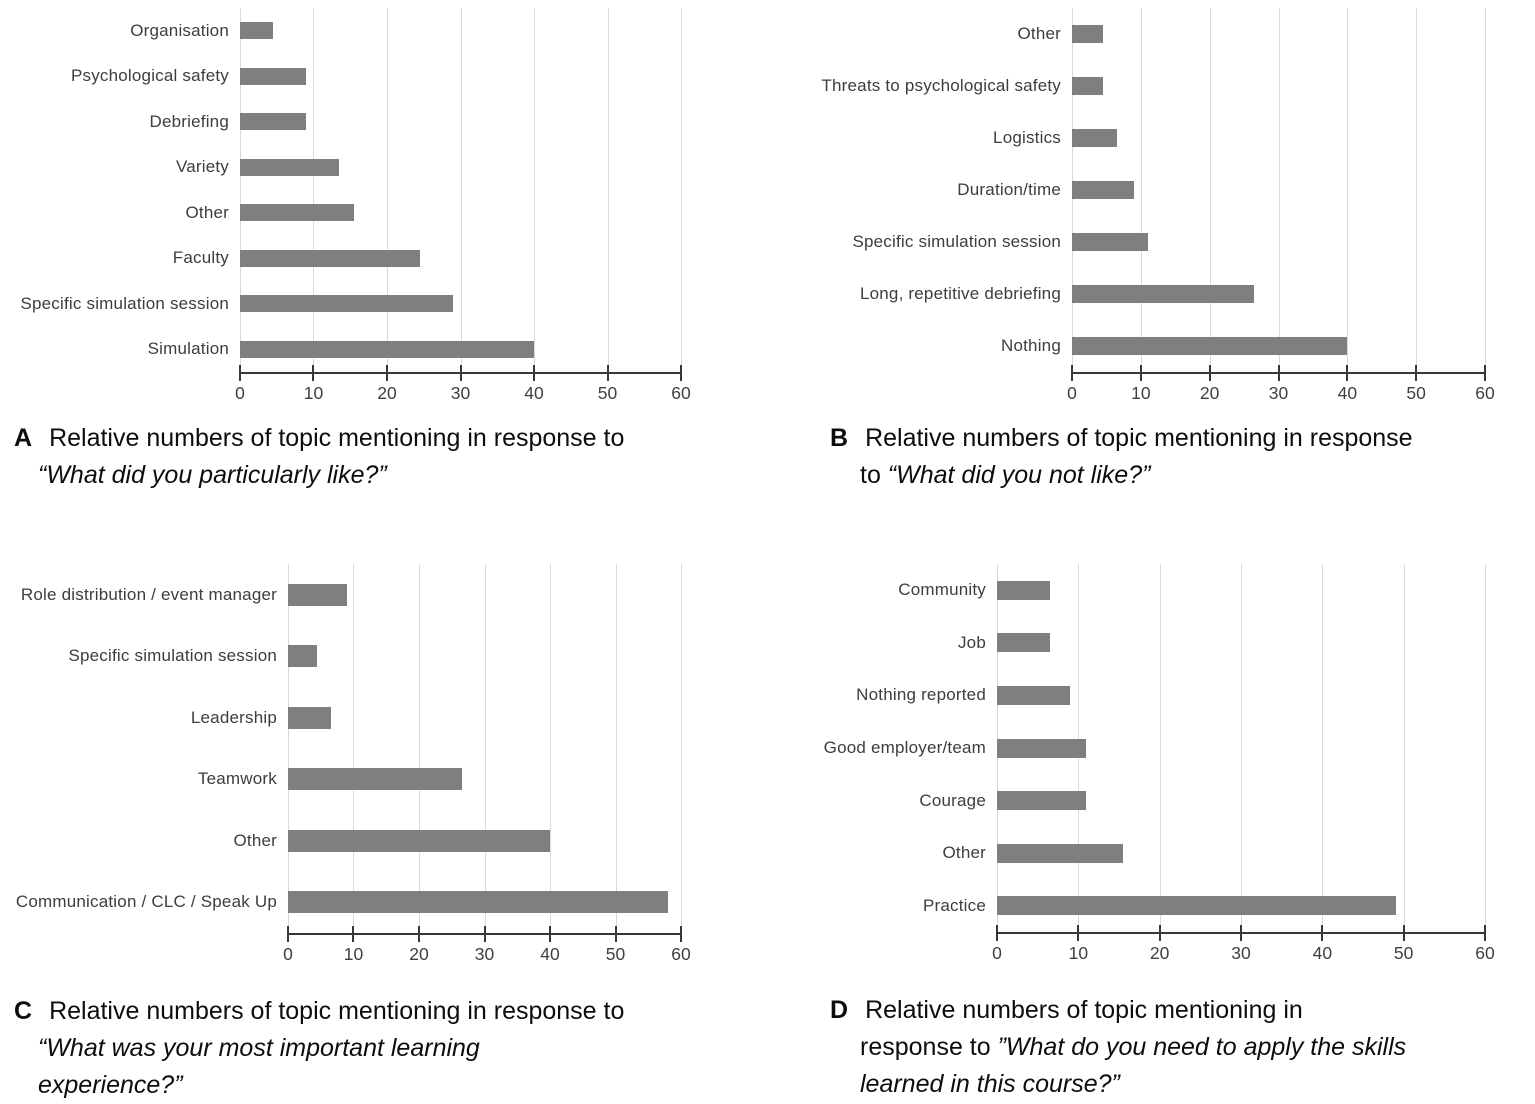  What do you see at coordinates (200, 258) in the screenshot?
I see `category-label: Faculty` at bounding box center [200, 258].